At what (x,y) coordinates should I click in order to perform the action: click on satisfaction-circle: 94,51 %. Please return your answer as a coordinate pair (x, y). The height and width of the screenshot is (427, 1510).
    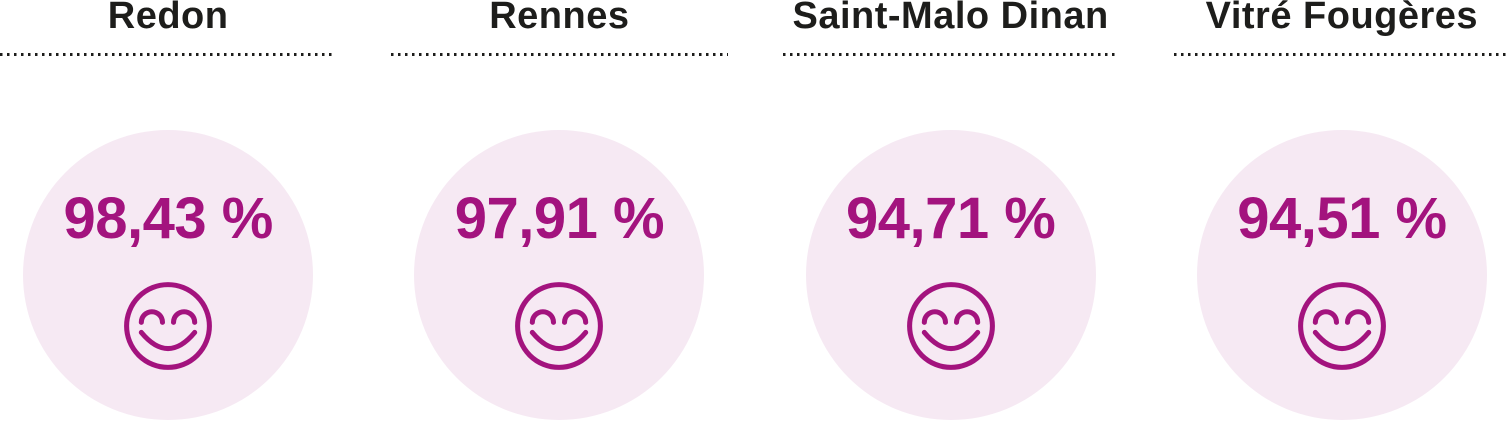
    Looking at the image, I should click on (1341, 275).